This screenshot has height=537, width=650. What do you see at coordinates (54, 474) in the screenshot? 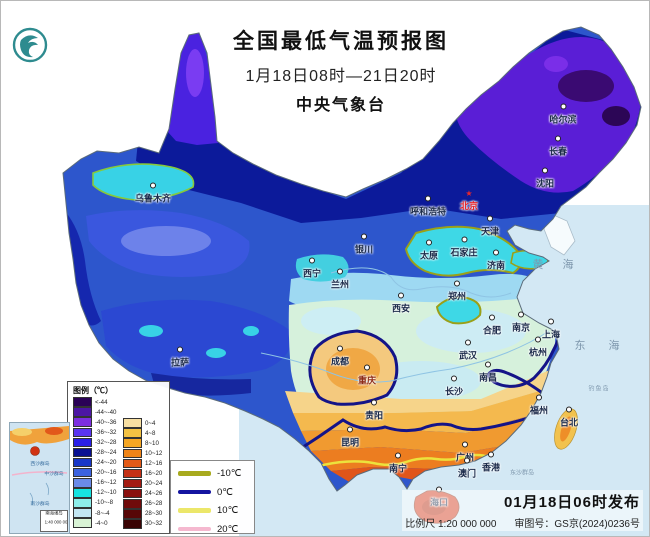
I see `inset-archipelago-label: 中沙群岛` at bounding box center [54, 474].